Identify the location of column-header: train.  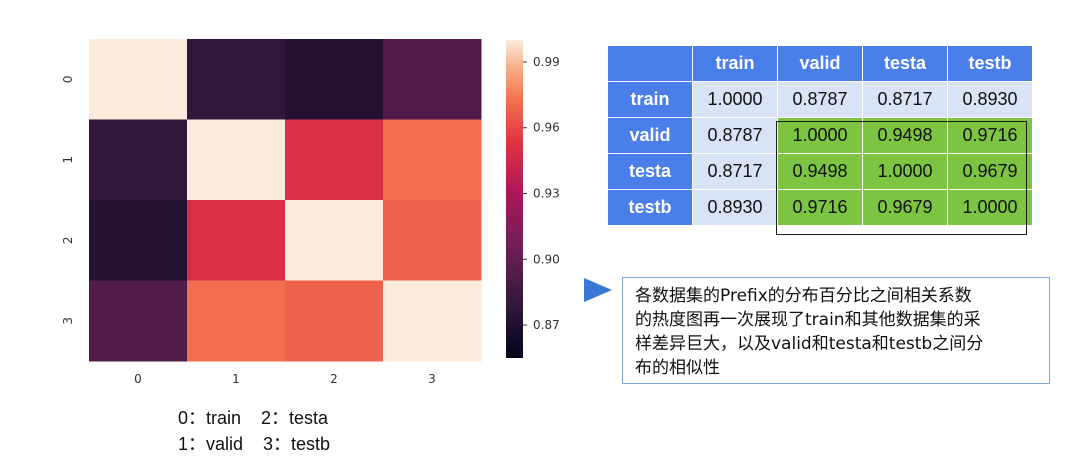
(735, 63).